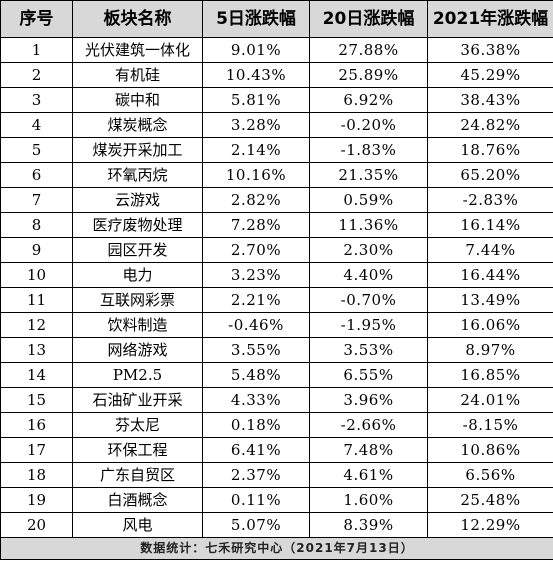 The width and height of the screenshot is (553, 563). I want to click on cell-2021-change: 24.82%, so click(490, 125).